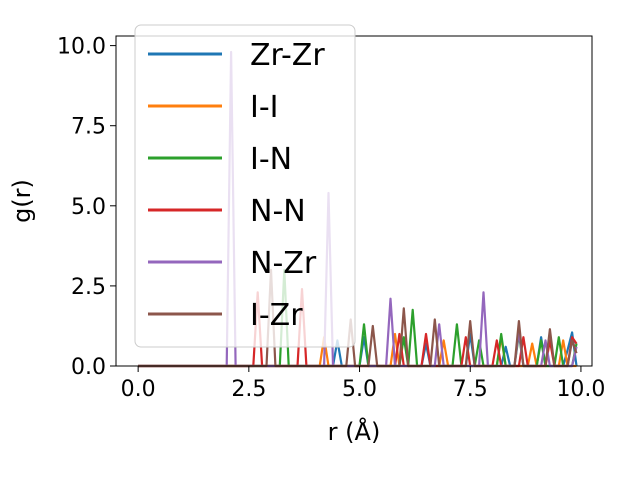 Image resolution: width=640 pixels, height=480 pixels. Describe the element at coordinates (283, 263) in the screenshot. I see `legend-label-n-zr: N-Zr` at that location.